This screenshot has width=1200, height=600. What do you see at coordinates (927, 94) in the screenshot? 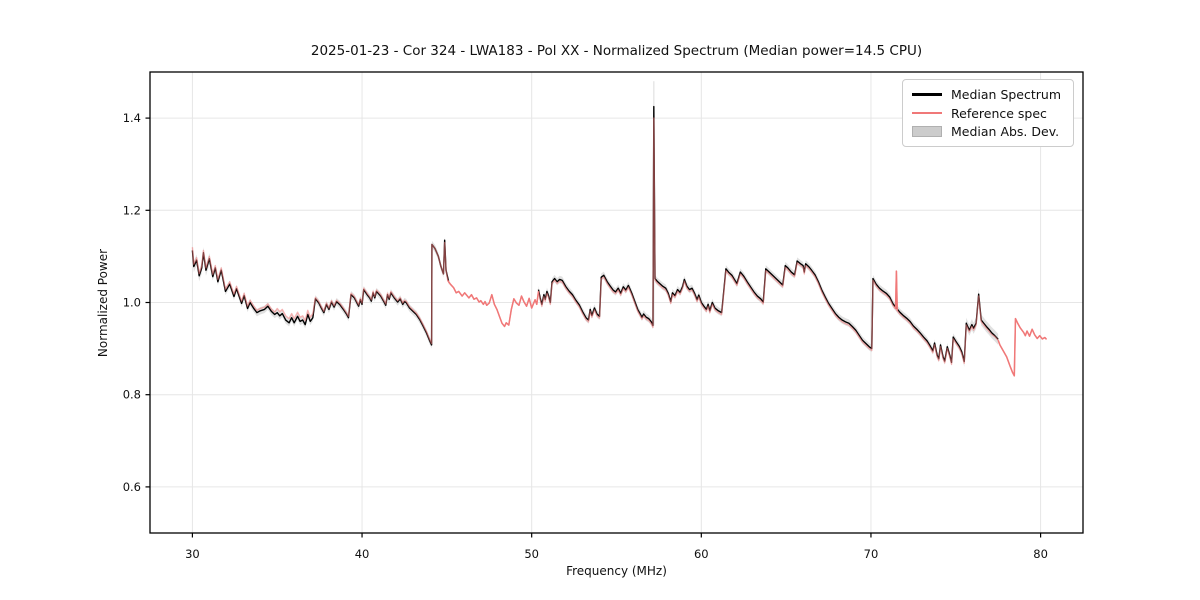
I see `median-spectrum-line-swatch` at bounding box center [927, 94].